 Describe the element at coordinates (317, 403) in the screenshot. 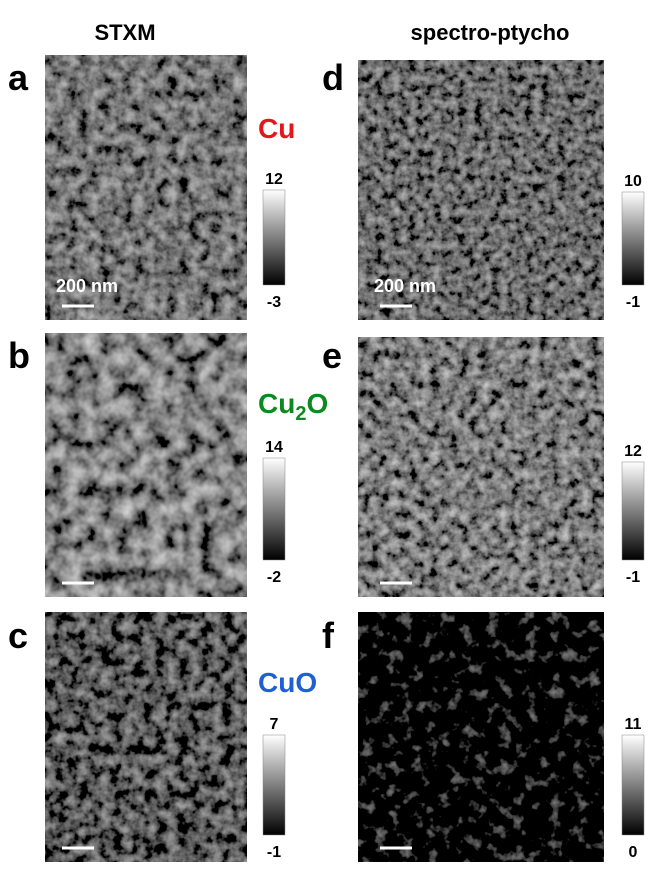

I see `element-rest: O` at that location.